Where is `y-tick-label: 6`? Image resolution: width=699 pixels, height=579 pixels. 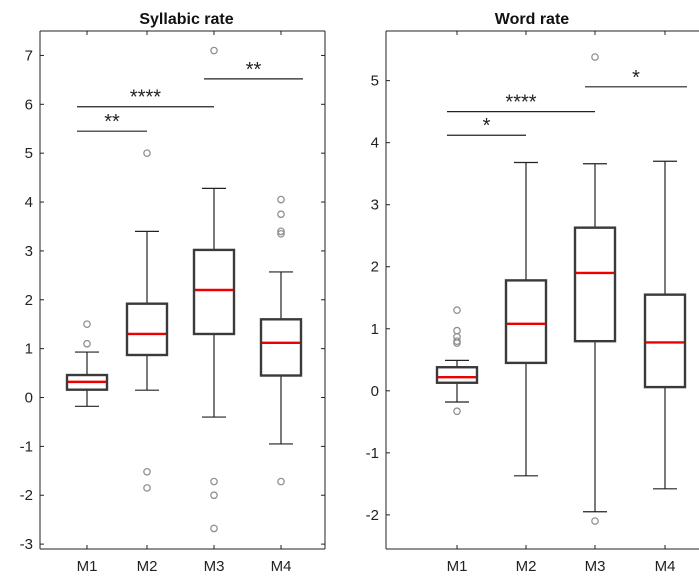
y-tick-label: 6 is located at coordinates (29, 104).